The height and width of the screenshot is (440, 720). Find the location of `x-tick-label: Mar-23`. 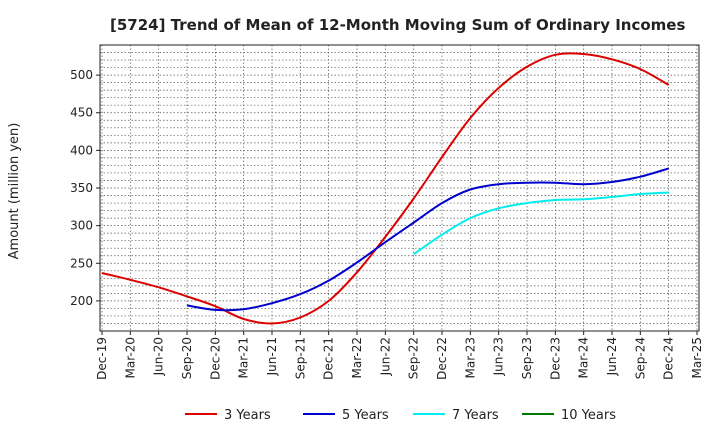

x-tick-label: Mar-23 is located at coordinates (470, 357).